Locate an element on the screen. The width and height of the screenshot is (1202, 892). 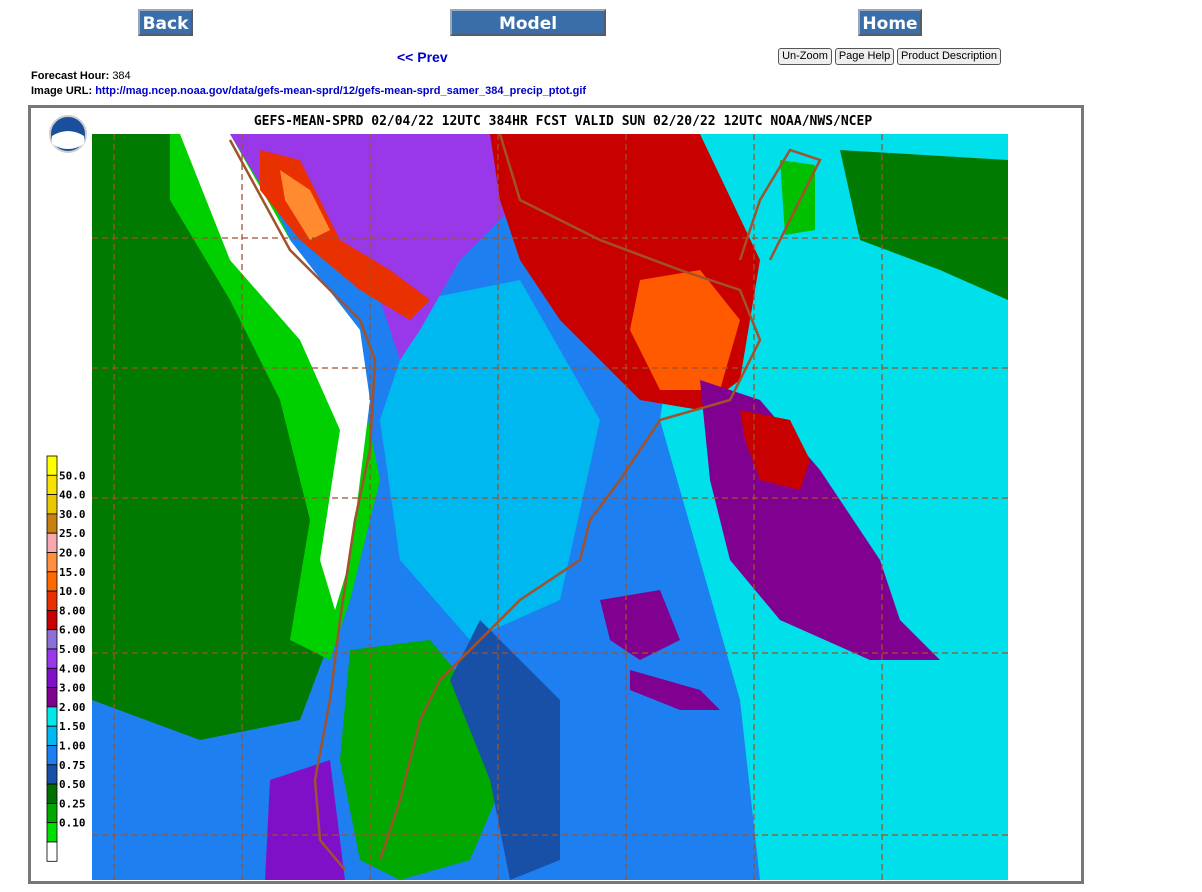
model-guidance-button: Model Guidance is located at coordinates (528, 35).